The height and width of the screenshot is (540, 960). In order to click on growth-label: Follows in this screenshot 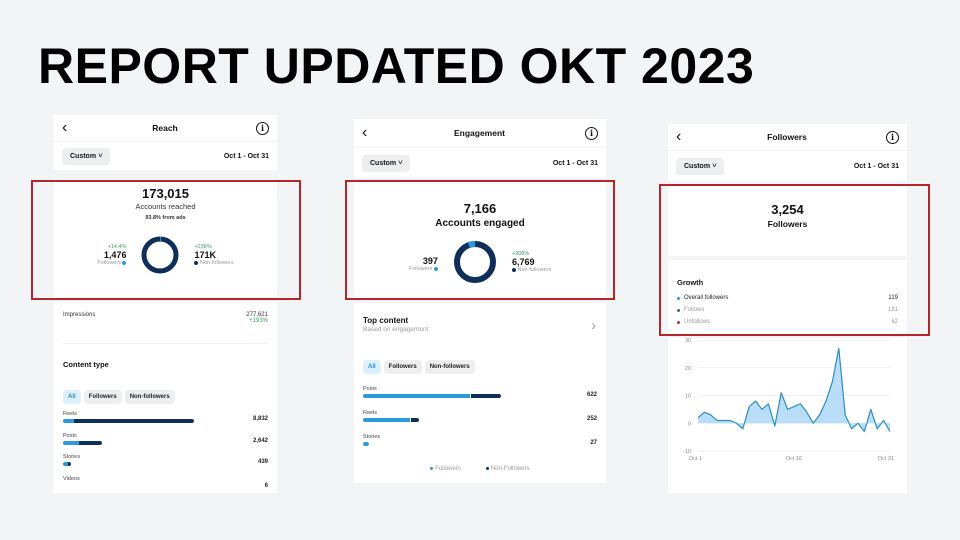, I will do `click(694, 310)`.